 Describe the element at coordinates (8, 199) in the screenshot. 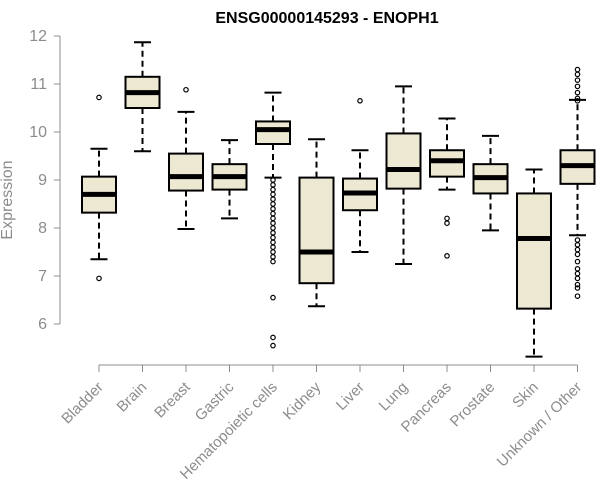

I see `y-axis-title: Expression` at that location.